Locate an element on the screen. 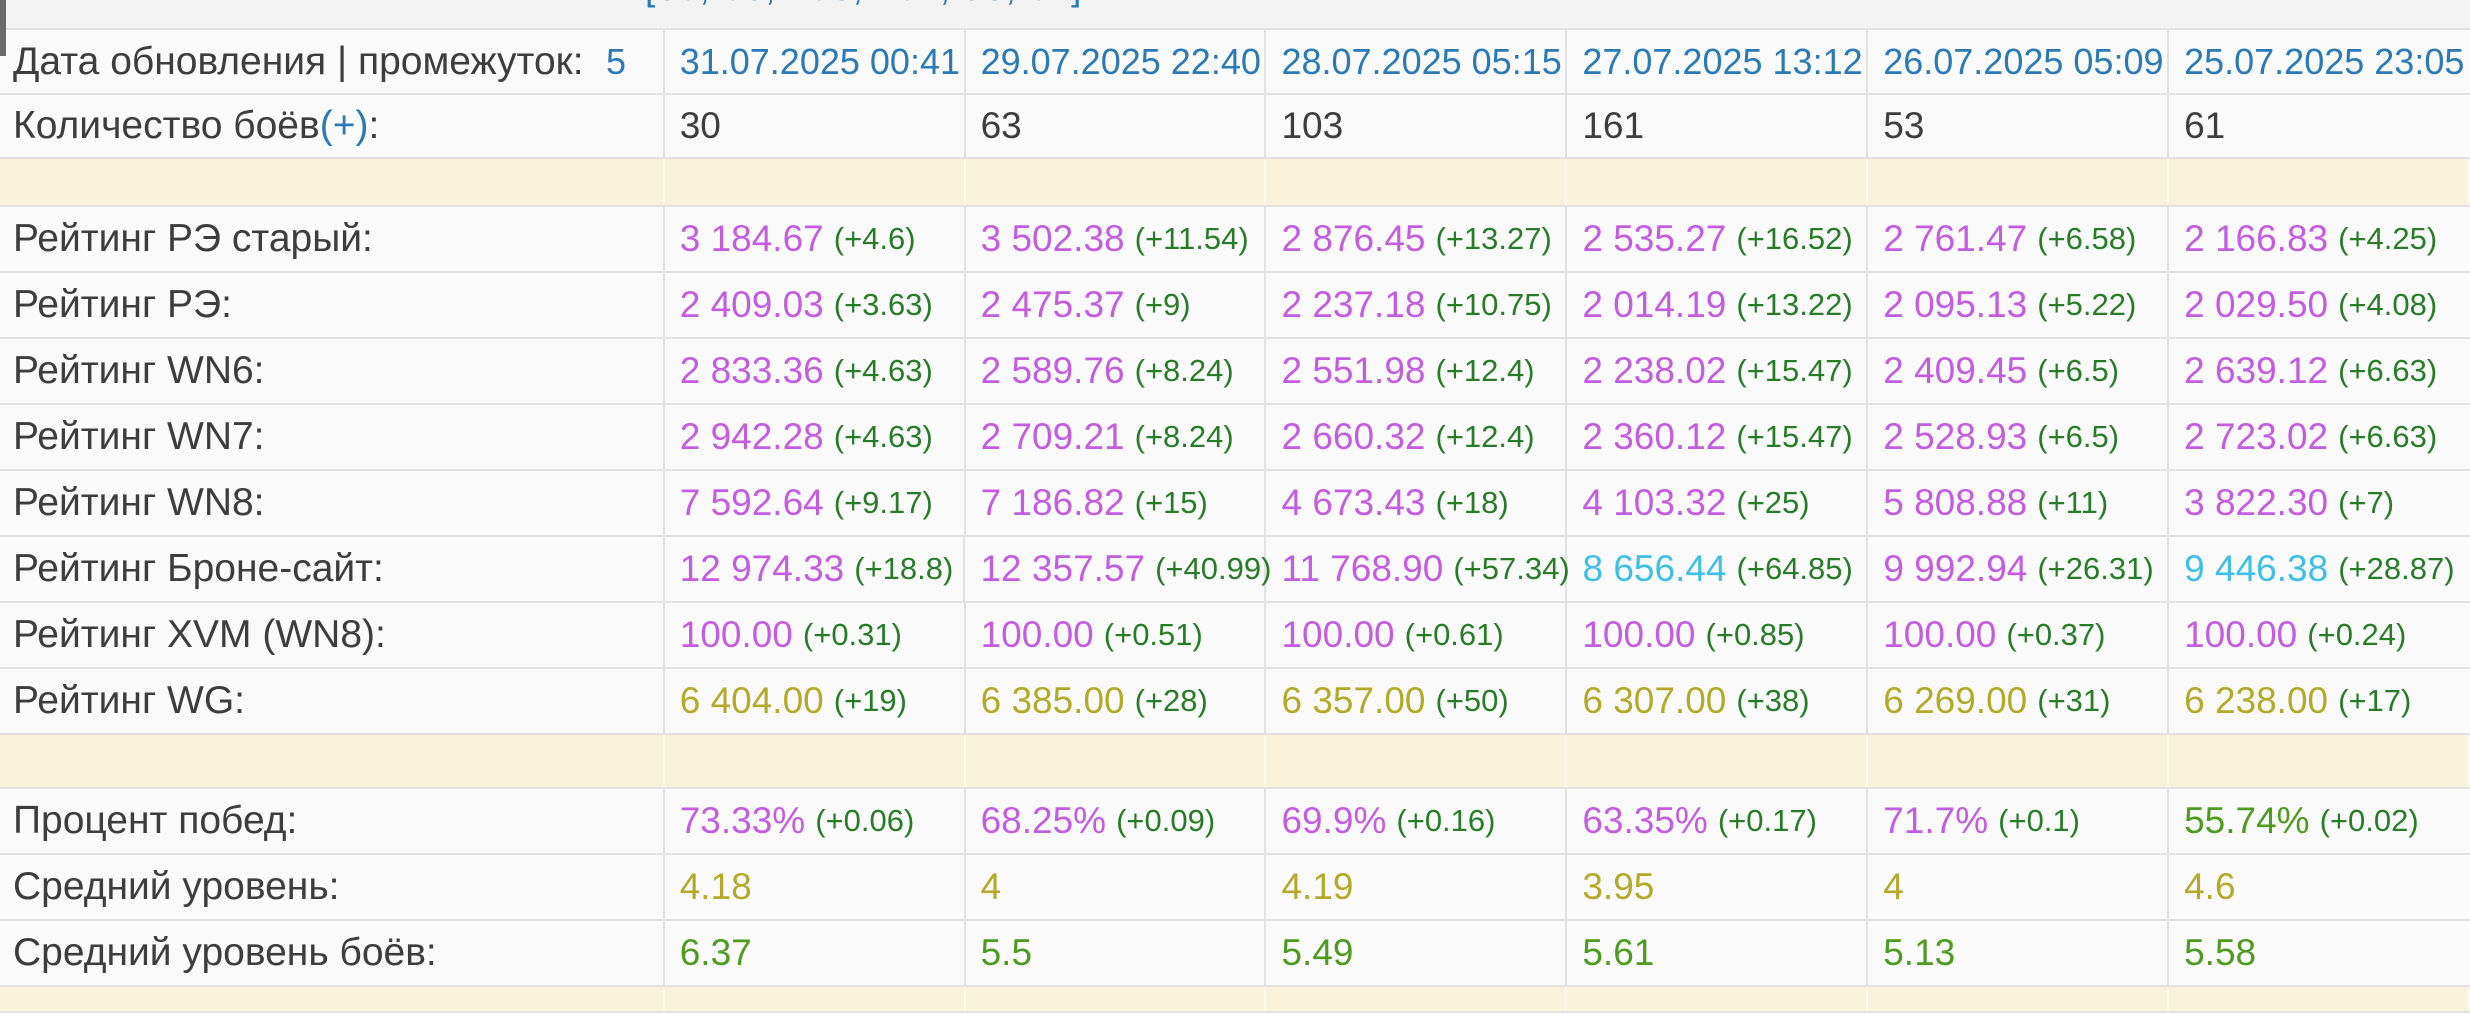 The width and height of the screenshot is (2470, 1013). rating-value-cell: 4 673.43 (+18) is located at coordinates (1417, 503).